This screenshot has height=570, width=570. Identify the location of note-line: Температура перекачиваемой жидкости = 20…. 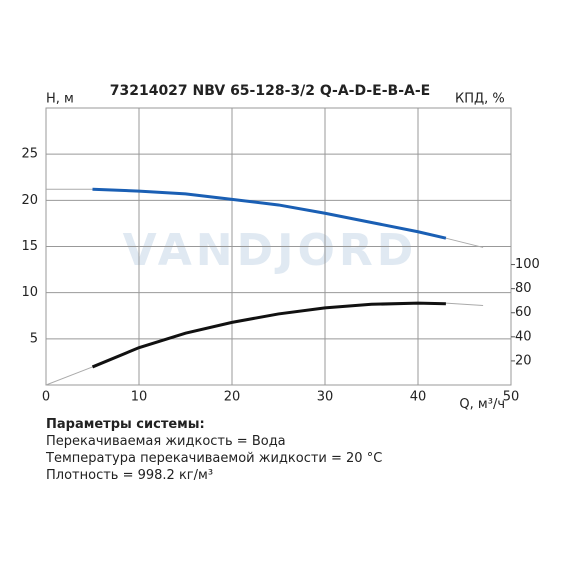
(214, 458).